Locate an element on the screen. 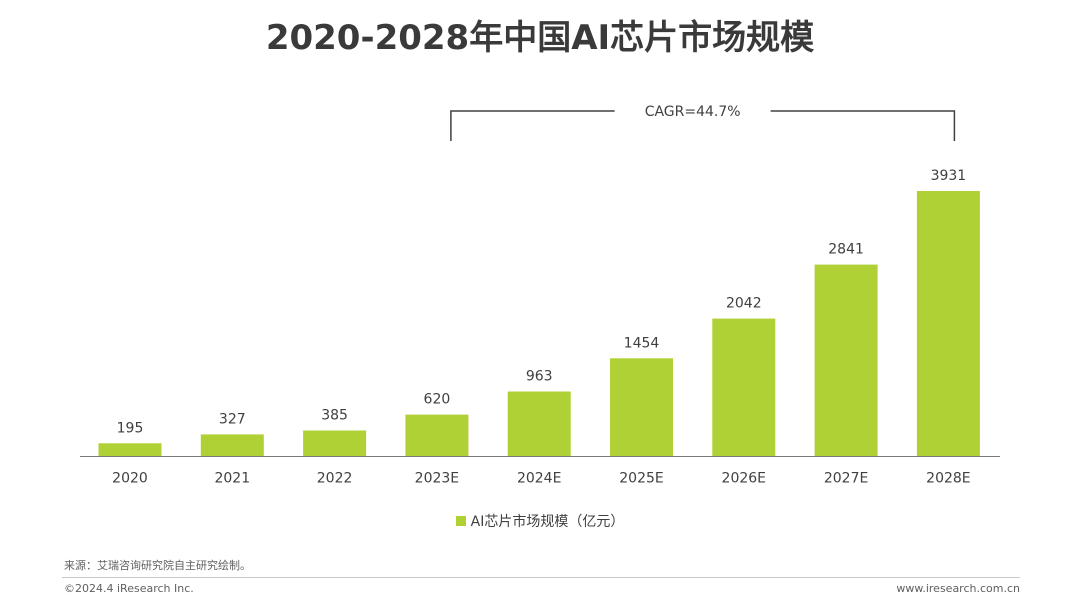 This screenshot has width=1080, height=608. legend-label: AI芯片市场规模（亿元） is located at coordinates (547, 522).